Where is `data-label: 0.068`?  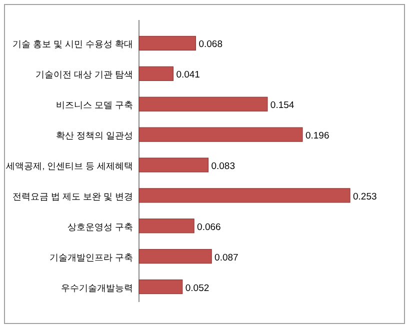
data-label: 0.068 is located at coordinates (210, 44).